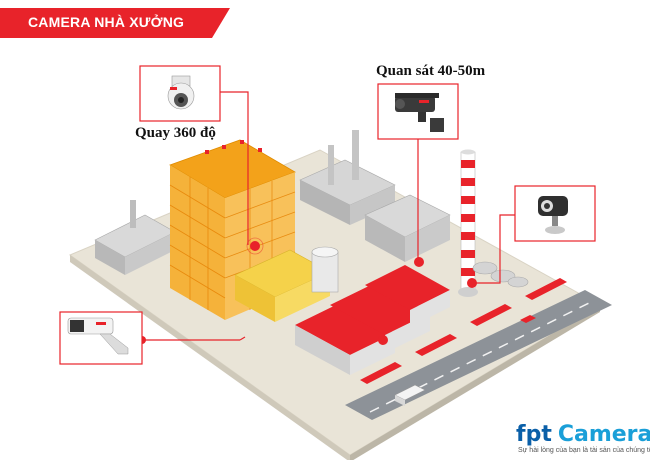  What do you see at coordinates (175, 133) in the screenshot?
I see `ptz-label: Quay 360 độ` at bounding box center [175, 133].